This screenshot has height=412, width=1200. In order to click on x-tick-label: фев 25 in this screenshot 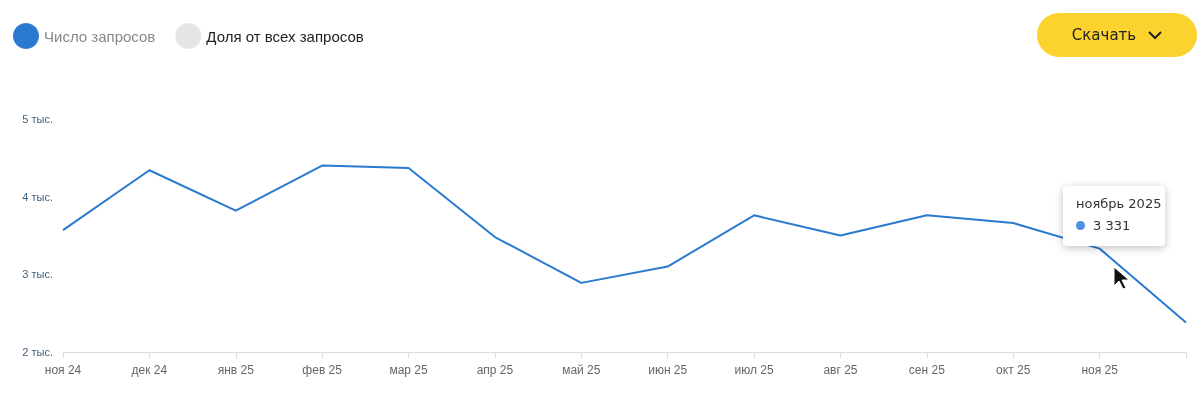, I will do `click(322, 370)`.